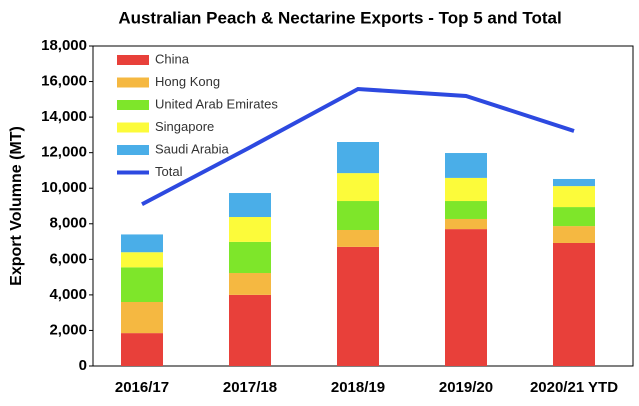 Image resolution: width=639 pixels, height=406 pixels. Describe the element at coordinates (64, 152) in the screenshot. I see `y-tick-label: 12,000` at that location.